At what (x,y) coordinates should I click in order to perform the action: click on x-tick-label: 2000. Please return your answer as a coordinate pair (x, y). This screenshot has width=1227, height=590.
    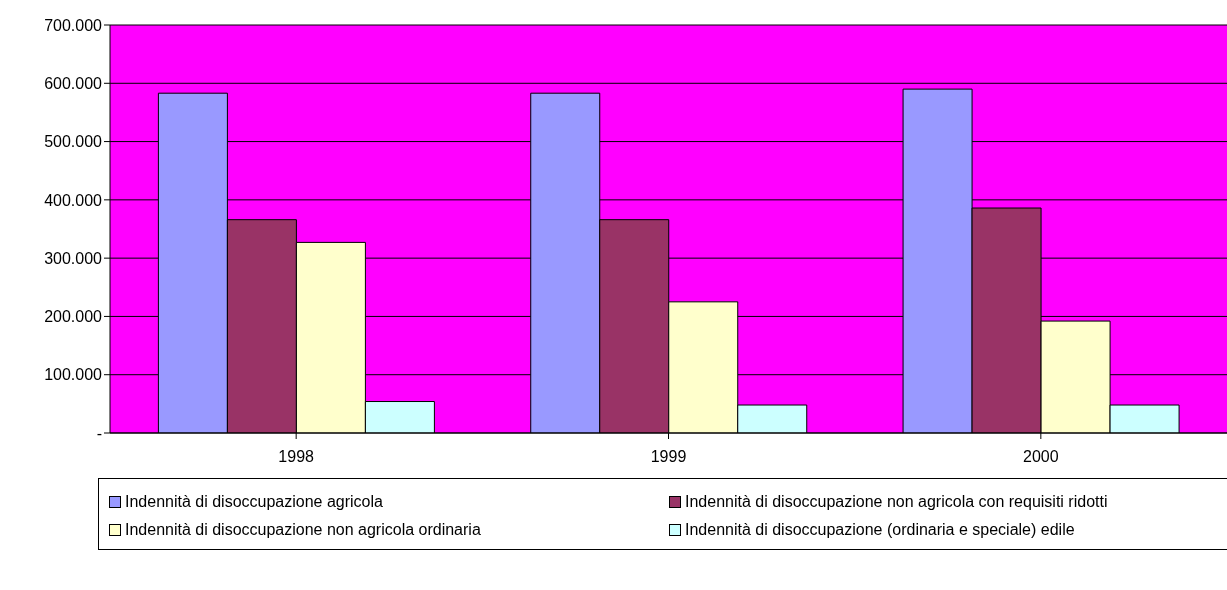
    Looking at the image, I should click on (1041, 457).